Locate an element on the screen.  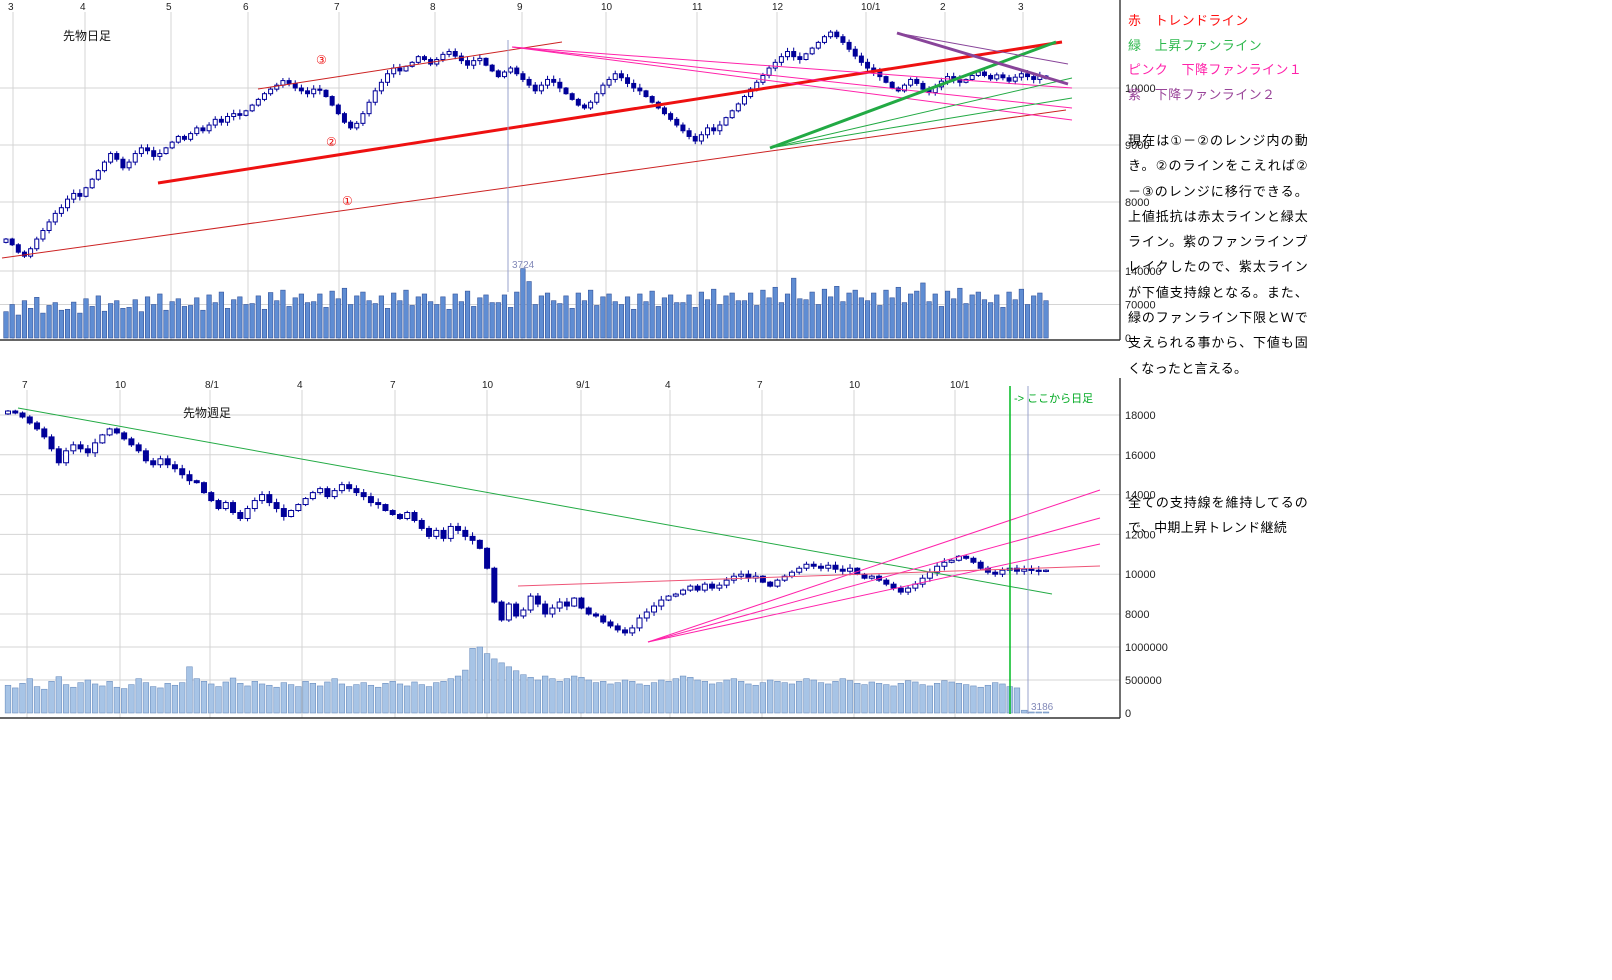
weekly-commentary-text: 全ての支持線を維持してるので、中期上昇トレンド継続 is located at coordinates (1218, 515).